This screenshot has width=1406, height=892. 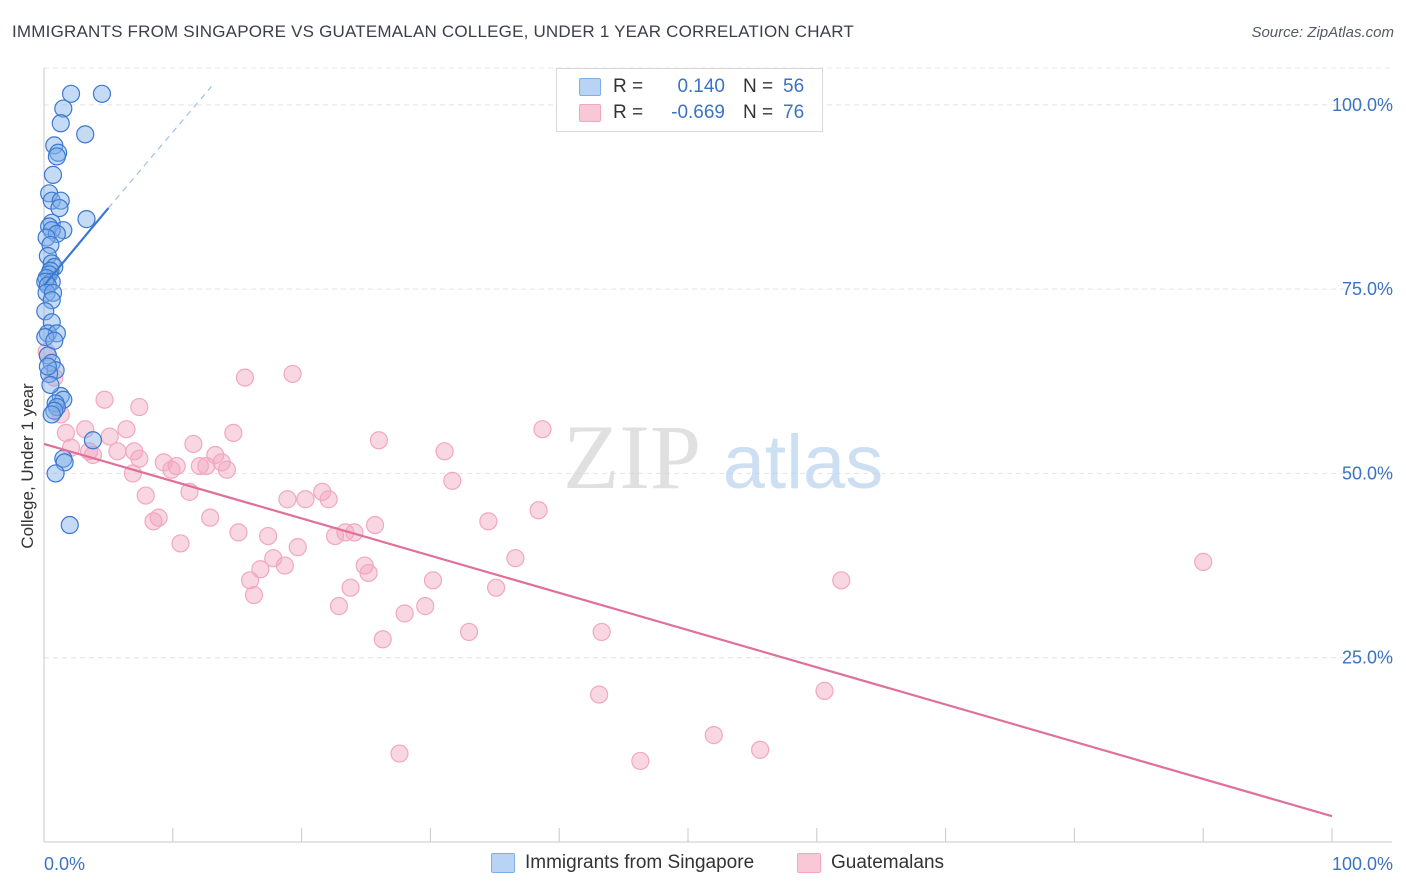 What do you see at coordinates (794, 86) in the screenshot?
I see `legend-n-value: 56` at bounding box center [794, 86].